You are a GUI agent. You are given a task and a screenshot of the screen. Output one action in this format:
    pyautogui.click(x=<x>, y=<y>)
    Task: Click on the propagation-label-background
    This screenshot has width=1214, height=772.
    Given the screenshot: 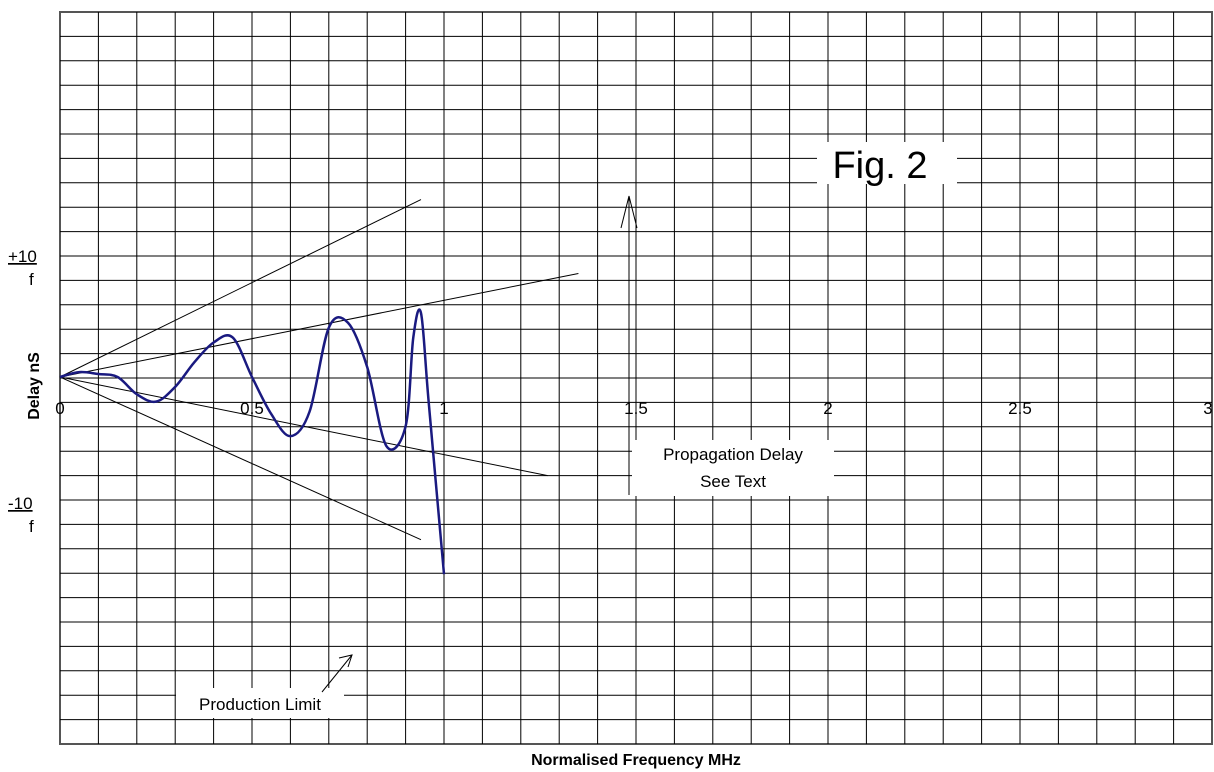 What is the action you would take?
    pyautogui.click(x=733, y=468)
    